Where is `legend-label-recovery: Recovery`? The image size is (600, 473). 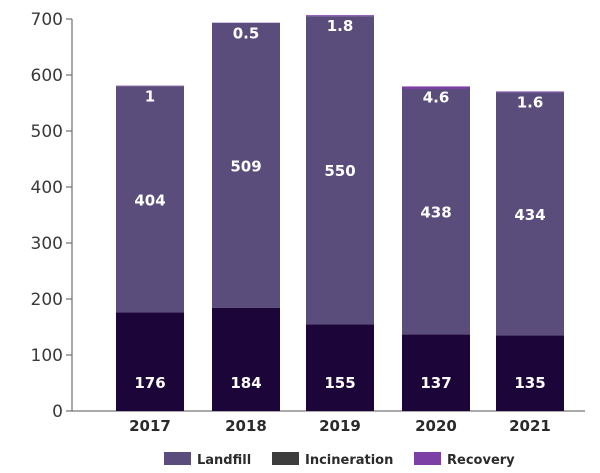
legend-label-recovery: Recovery is located at coordinates (481, 460).